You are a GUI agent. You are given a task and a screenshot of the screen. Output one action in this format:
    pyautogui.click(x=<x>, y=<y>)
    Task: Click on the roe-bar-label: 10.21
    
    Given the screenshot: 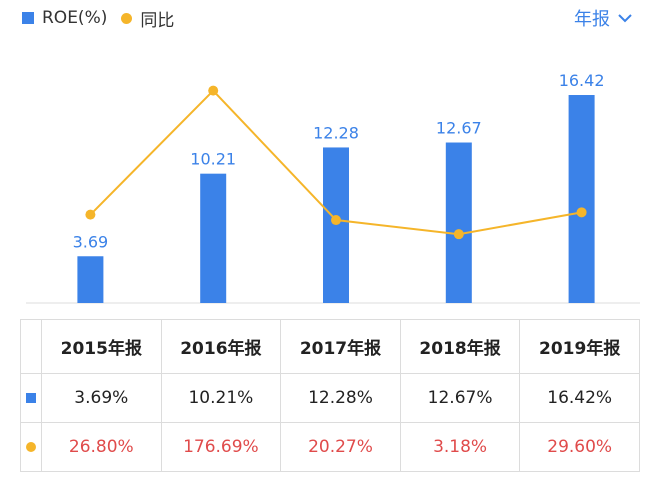 What is the action you would take?
    pyautogui.click(x=213, y=159)
    